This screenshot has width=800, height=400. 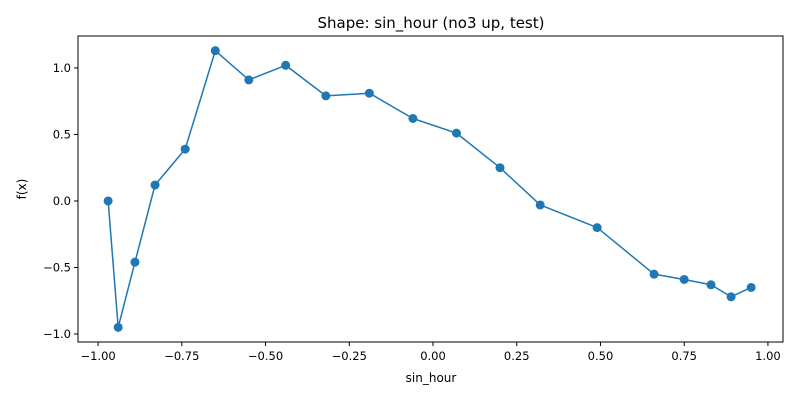 What do you see at coordinates (768, 356) in the screenshot?
I see `x-tick-label: 1.00` at bounding box center [768, 356].